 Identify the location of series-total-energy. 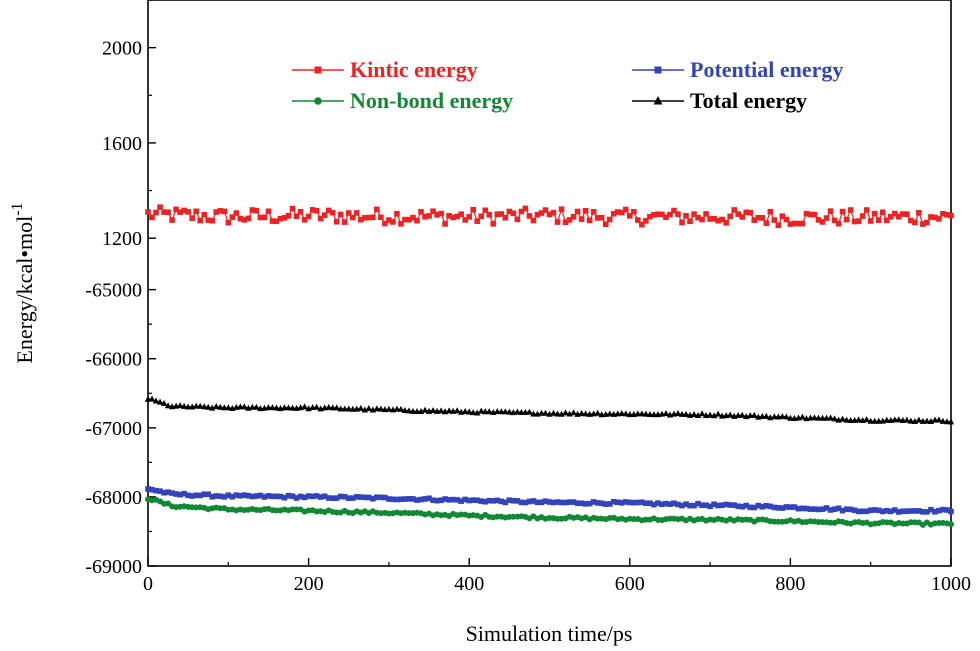
(549, 410).